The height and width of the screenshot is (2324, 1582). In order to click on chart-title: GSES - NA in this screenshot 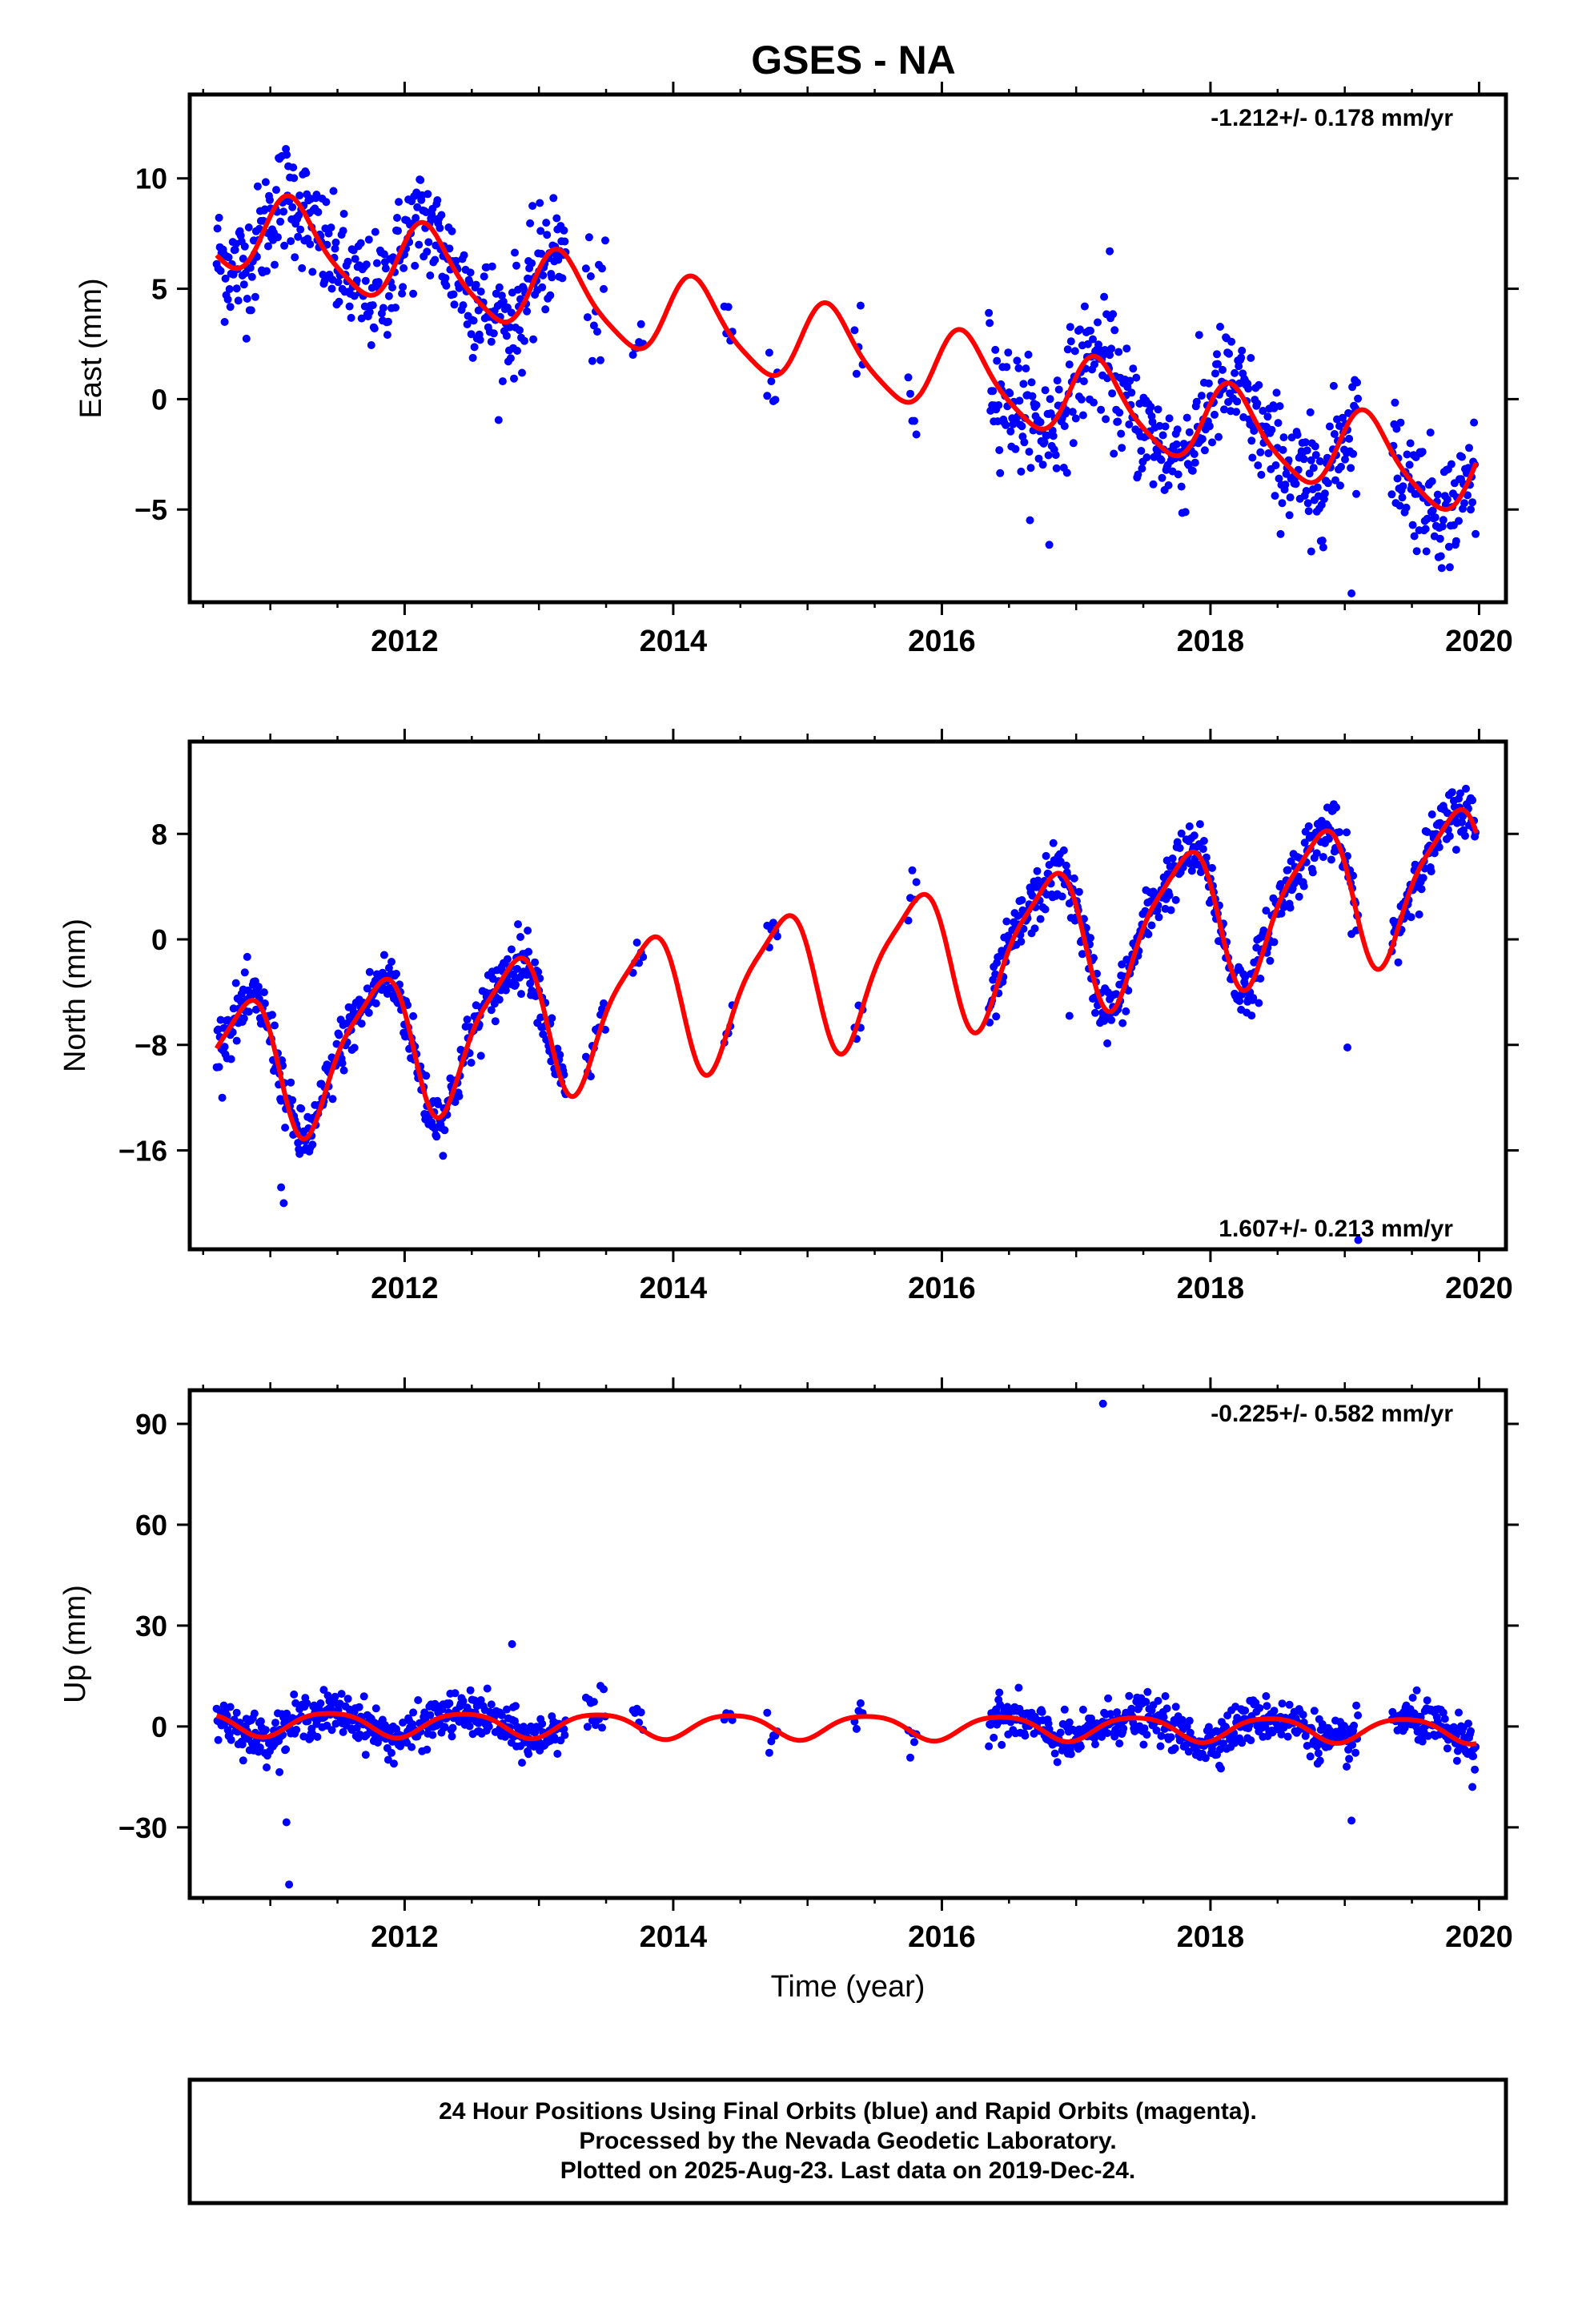, I will do `click(853, 60)`.